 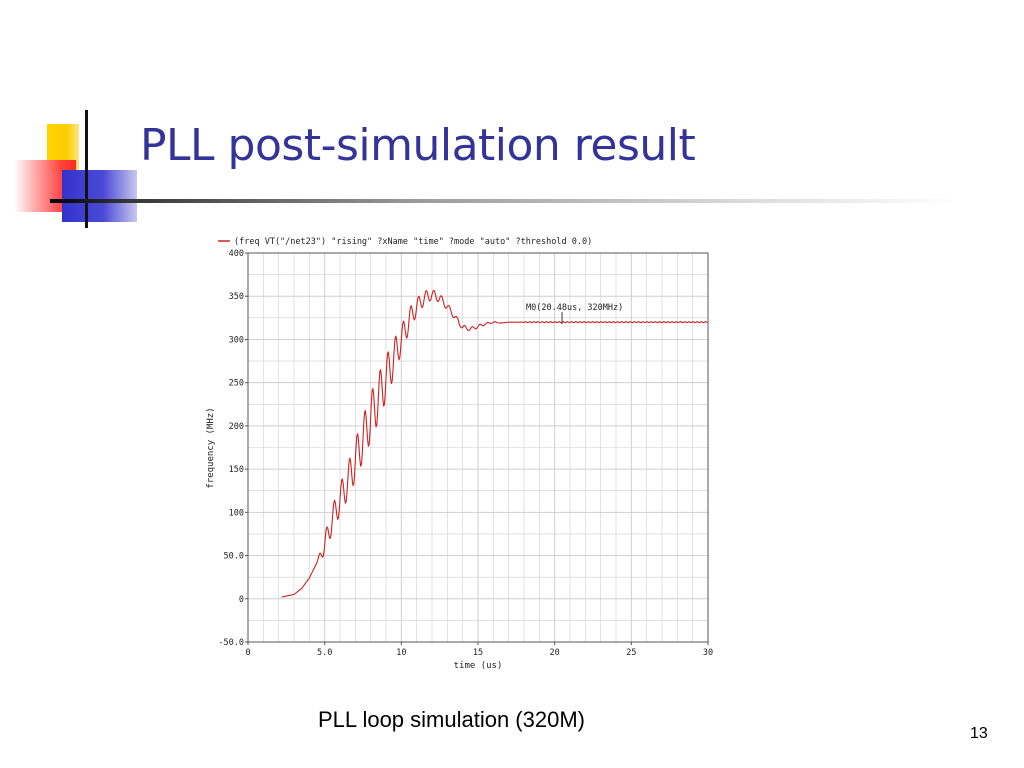 I want to click on figure-caption: PLL loop simulation (320M), so click(x=451, y=719).